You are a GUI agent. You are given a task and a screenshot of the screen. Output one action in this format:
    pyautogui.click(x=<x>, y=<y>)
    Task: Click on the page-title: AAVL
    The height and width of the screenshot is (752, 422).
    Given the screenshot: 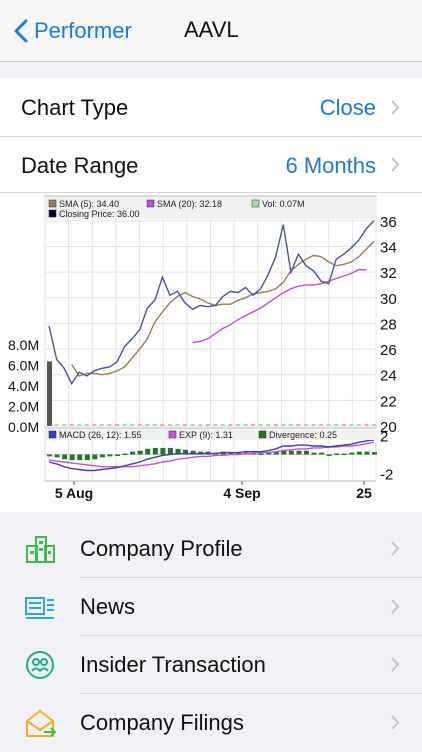 What is the action you would take?
    pyautogui.click(x=211, y=29)
    